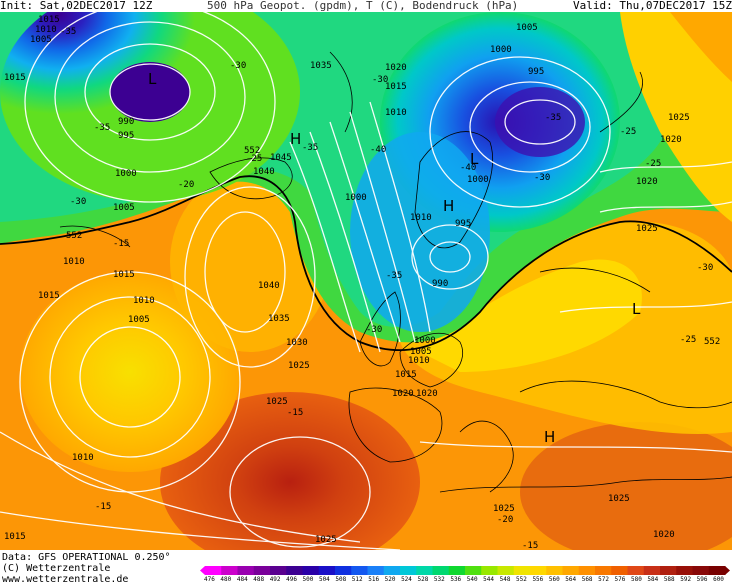 This screenshot has width=732, height=587. I want to click on europe-yellow, so click(531, 315).